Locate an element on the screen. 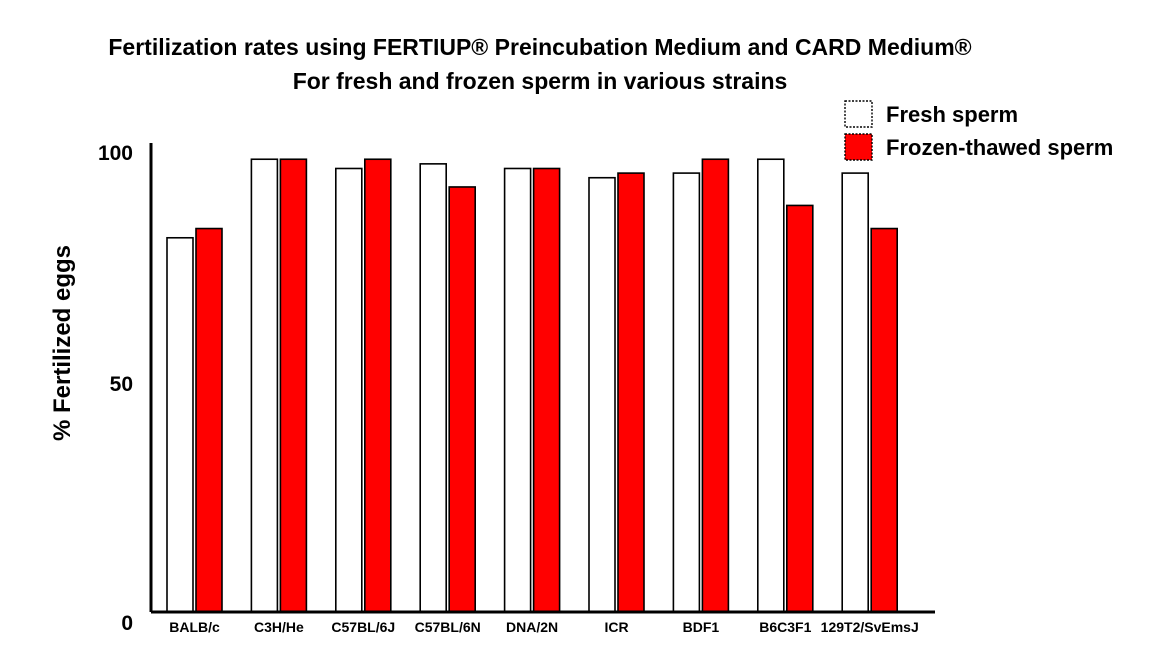  x-tick-label: C3H/He is located at coordinates (279, 627).